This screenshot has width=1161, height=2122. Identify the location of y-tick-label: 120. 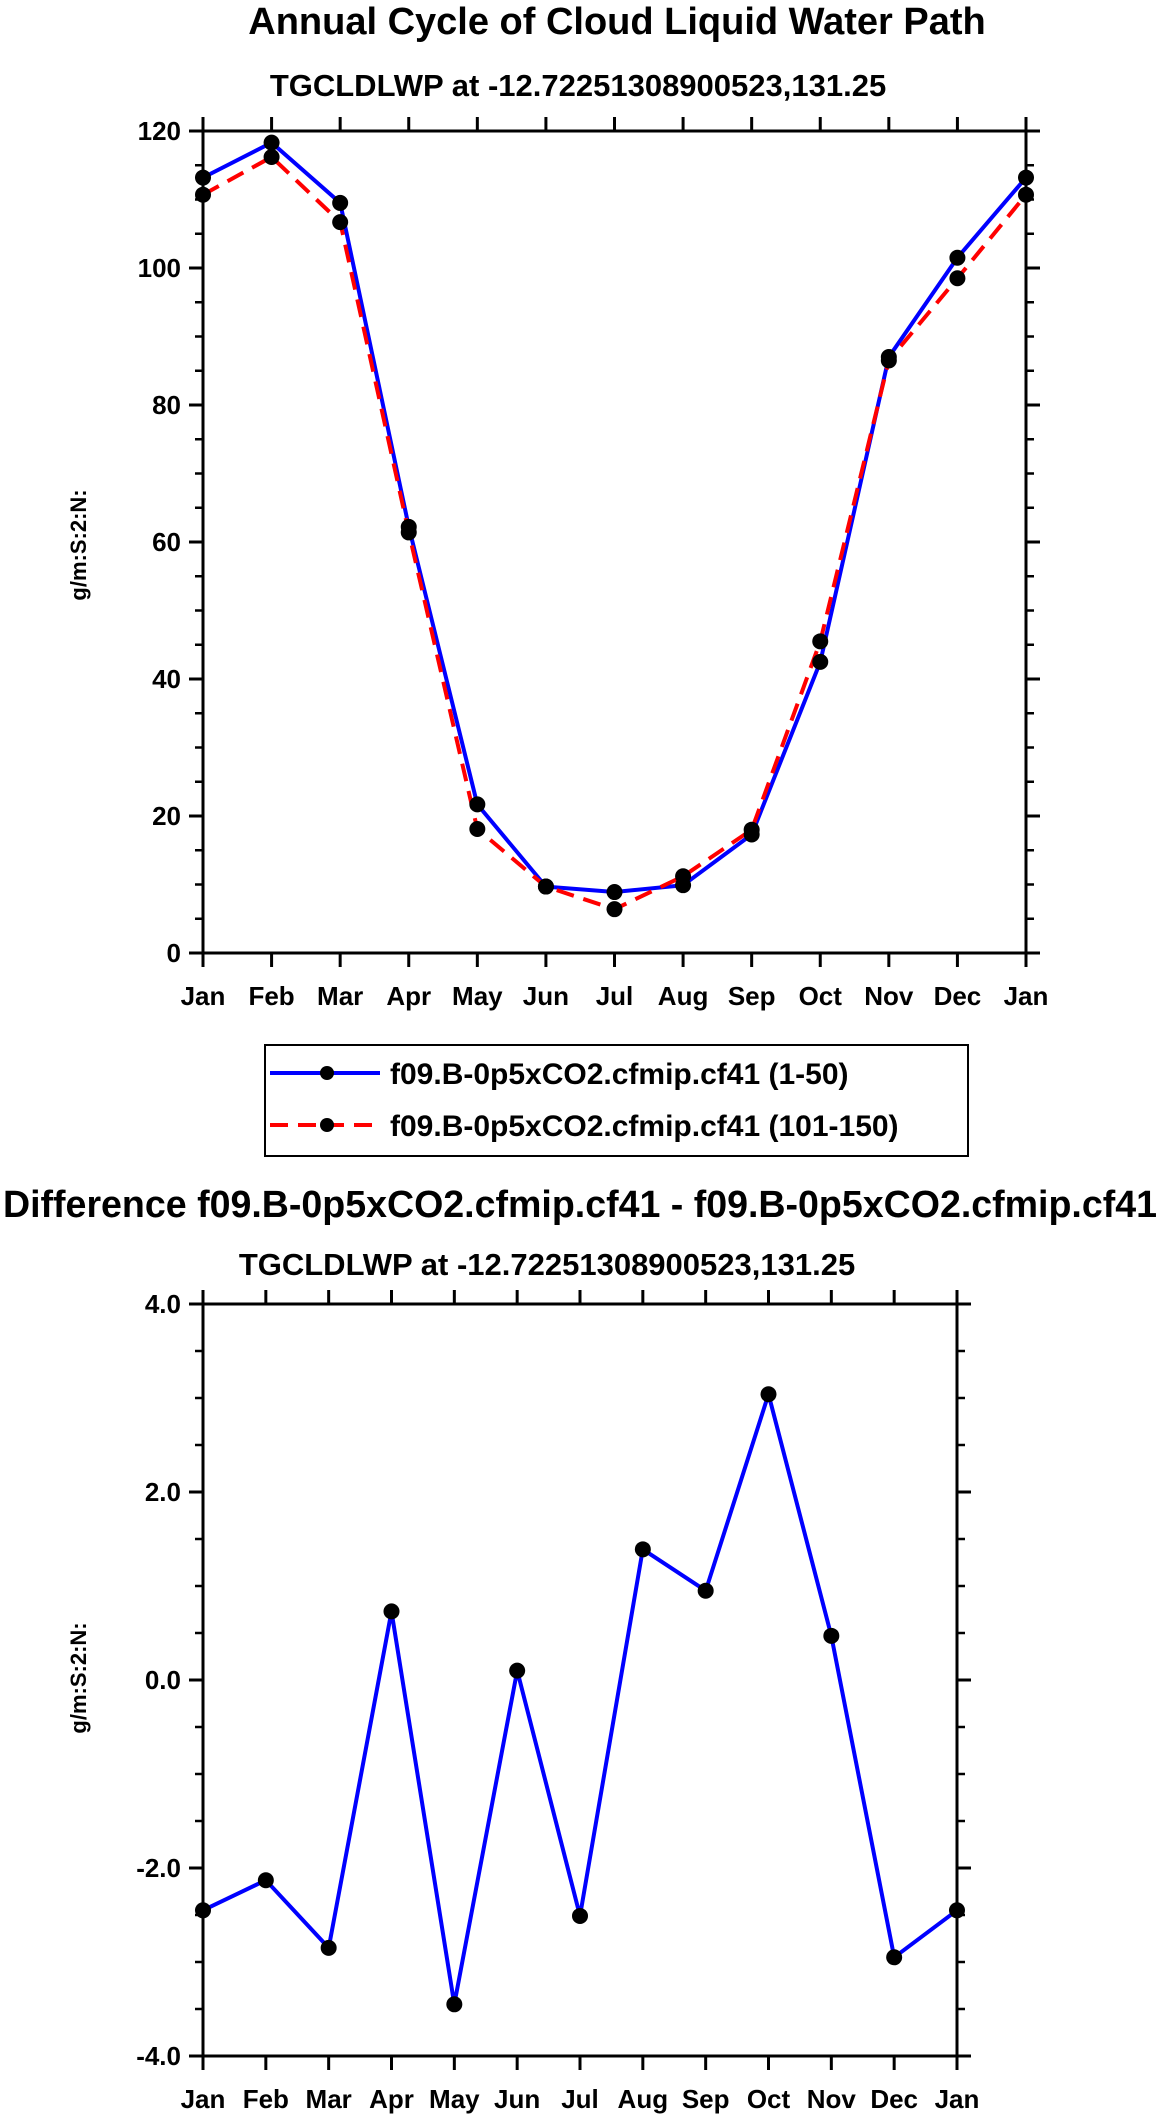
(159, 131).